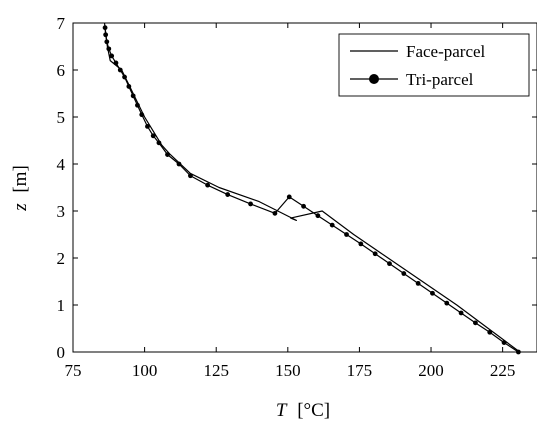 The height and width of the screenshot is (424, 537). Describe the element at coordinates (282, 410) in the screenshot. I see `x-axis-variable: T` at that location.